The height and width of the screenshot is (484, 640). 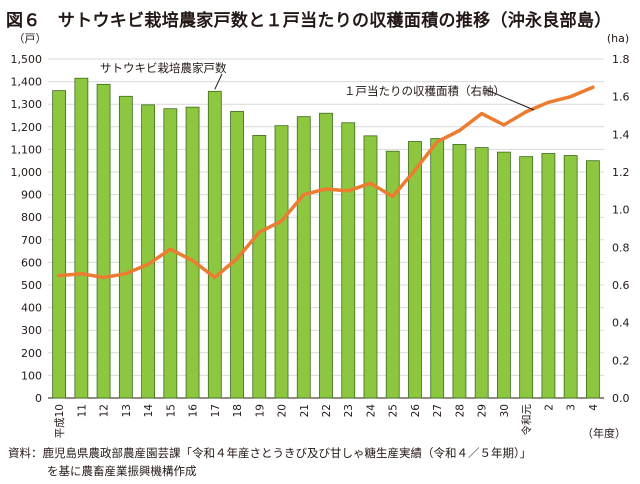 What do you see at coordinates (27, 127) in the screenshot?
I see `left-tick-label: 1,200` at bounding box center [27, 127].